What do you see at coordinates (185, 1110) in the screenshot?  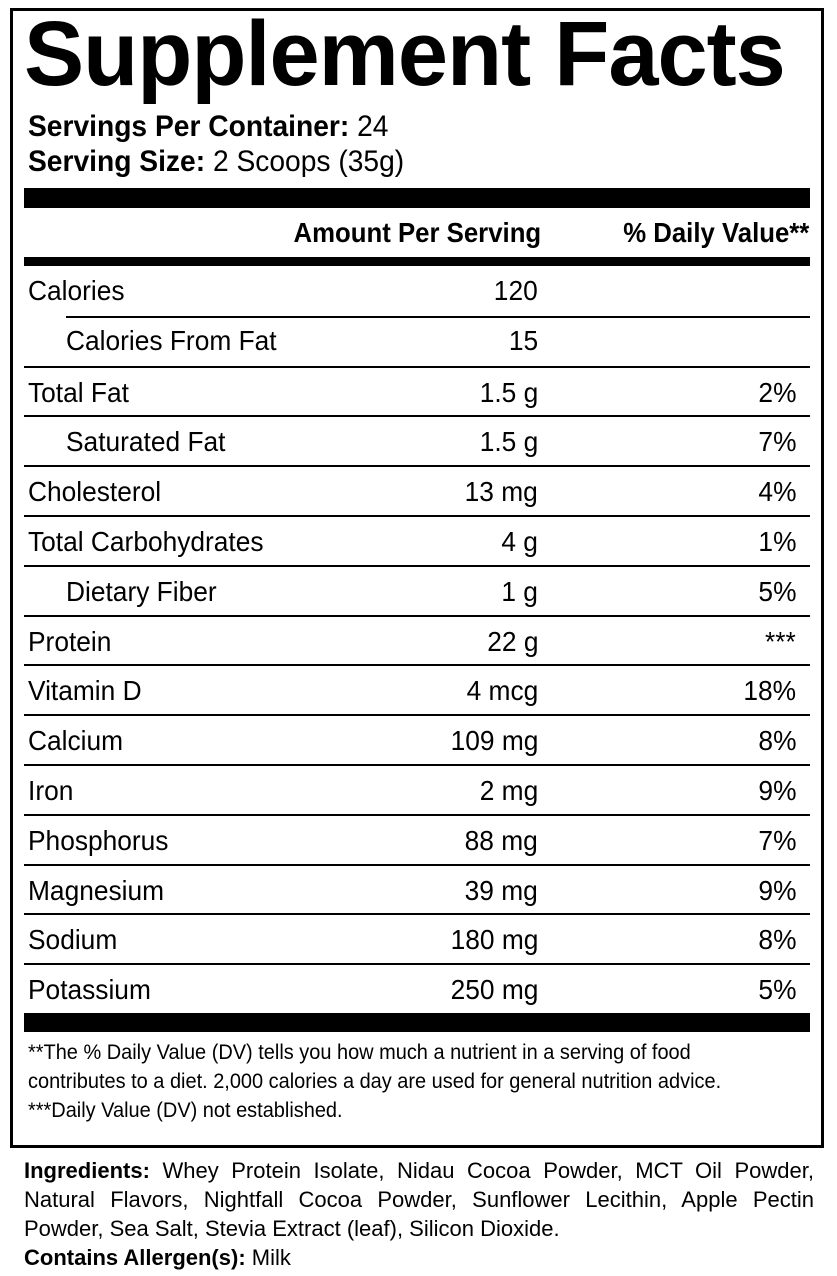 I see `not-established-footnote: ***Daily Value (DV) not established.` at bounding box center [185, 1110].